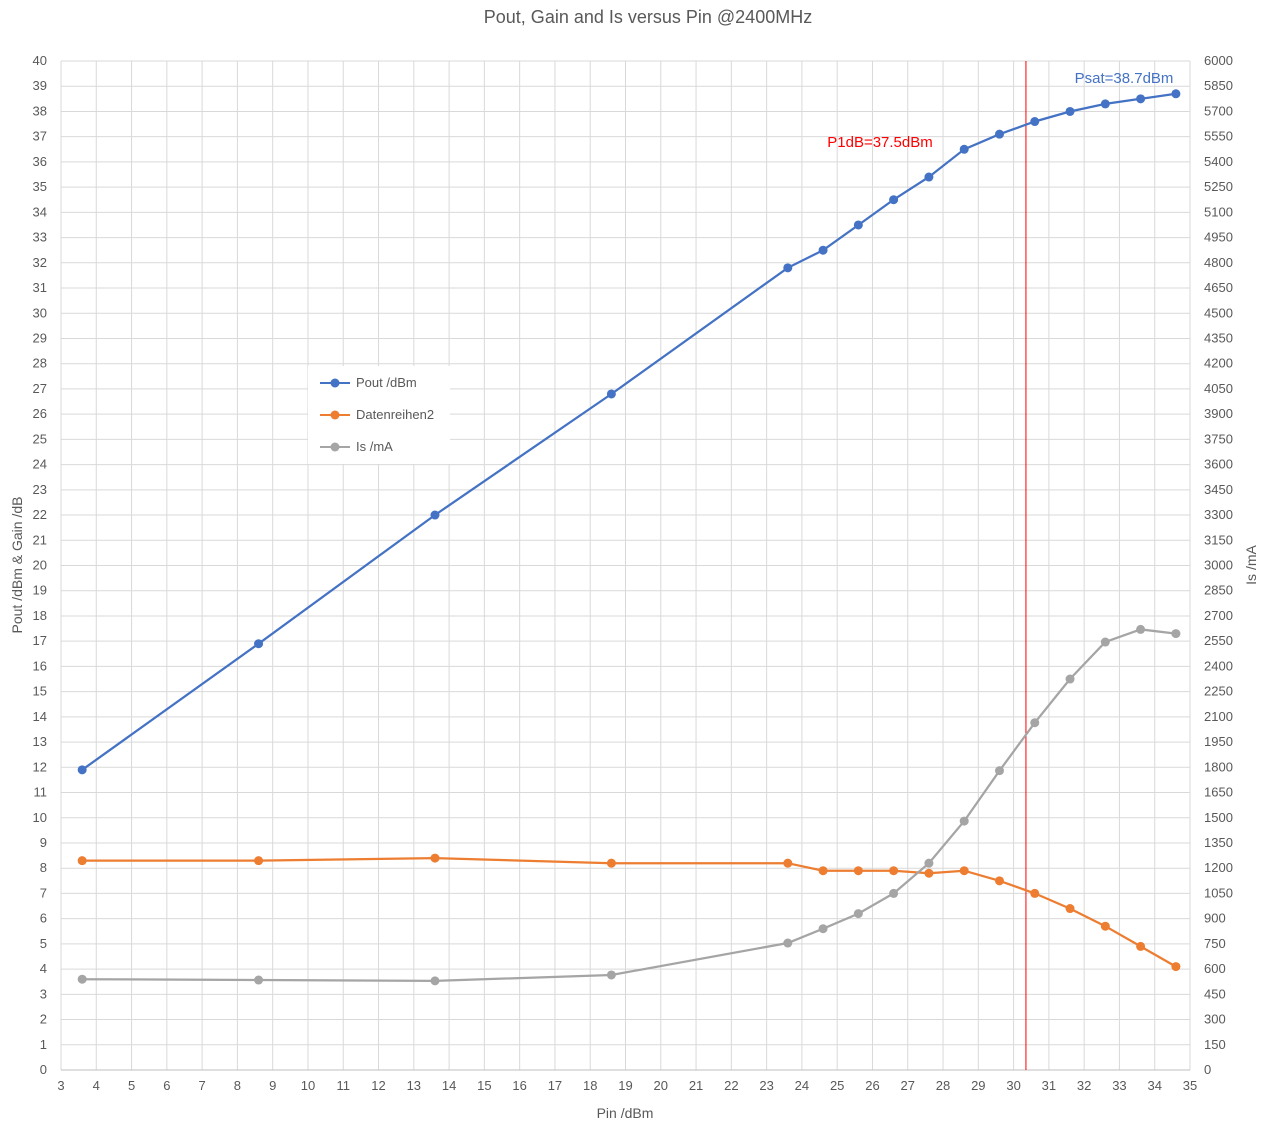  Describe the element at coordinates (344, 1085) in the screenshot. I see `x-tick-label: 11` at that location.